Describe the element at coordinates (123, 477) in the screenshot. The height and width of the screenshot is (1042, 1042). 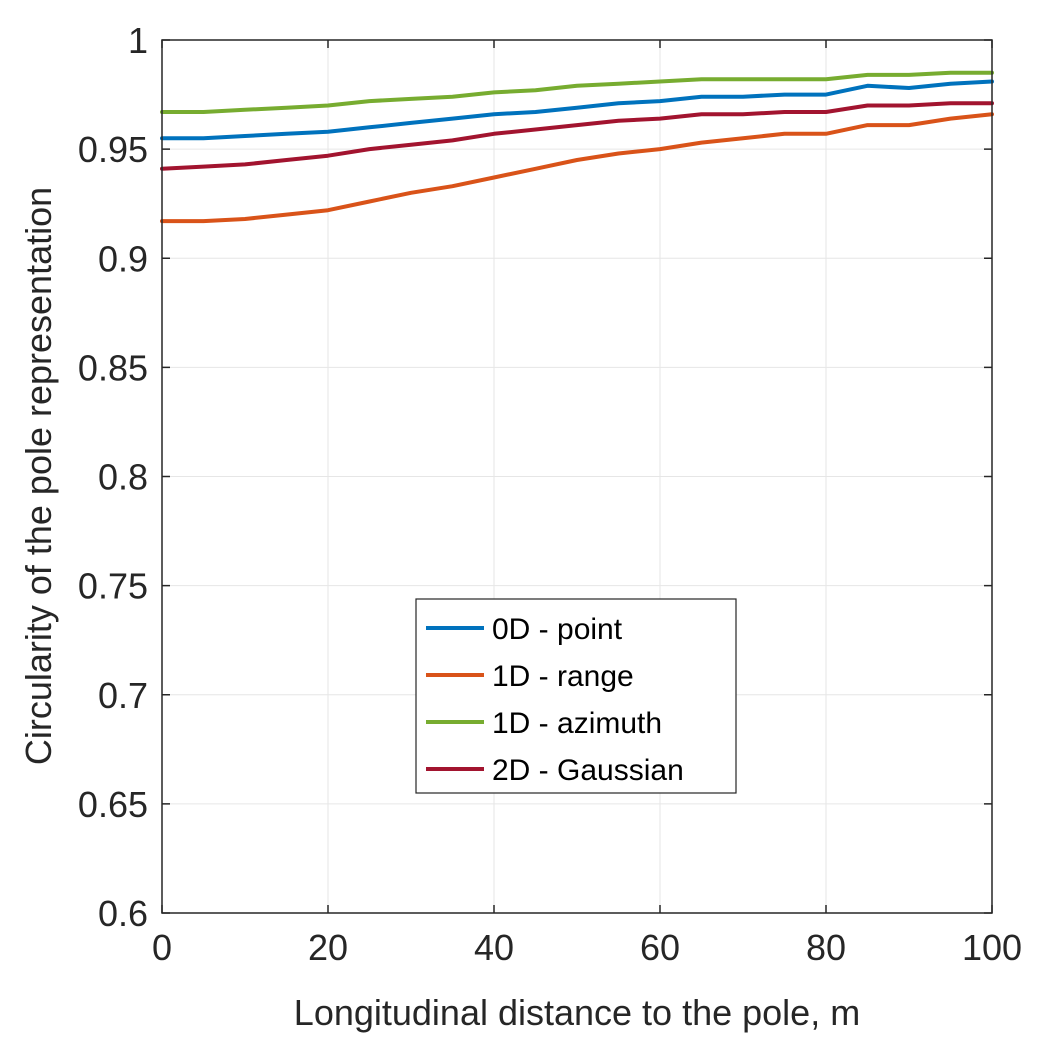
I see `y-tick-label: 0.8` at that location.